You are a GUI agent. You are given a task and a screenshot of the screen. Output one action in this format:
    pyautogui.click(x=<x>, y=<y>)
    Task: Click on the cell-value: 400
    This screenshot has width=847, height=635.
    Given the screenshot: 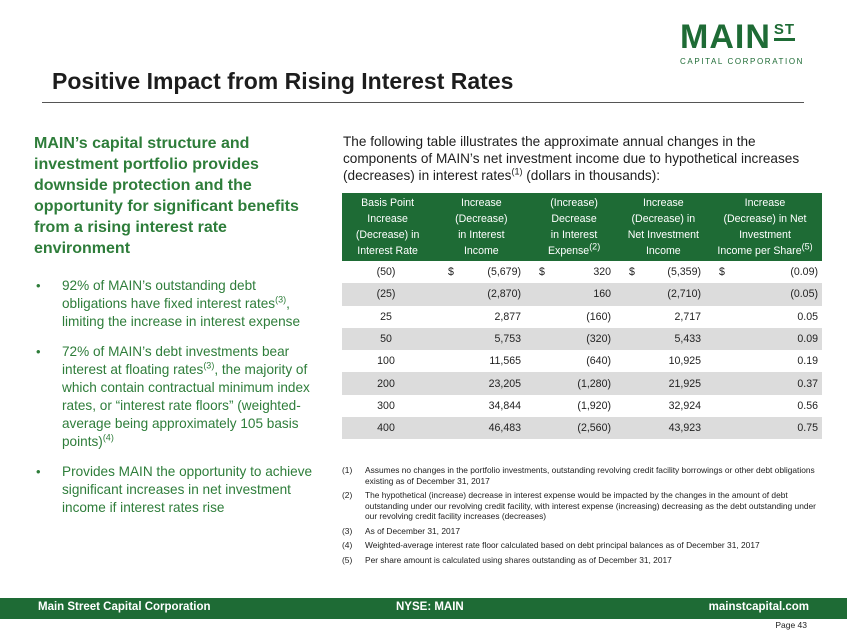 What is the action you would take?
    pyautogui.click(x=386, y=428)
    